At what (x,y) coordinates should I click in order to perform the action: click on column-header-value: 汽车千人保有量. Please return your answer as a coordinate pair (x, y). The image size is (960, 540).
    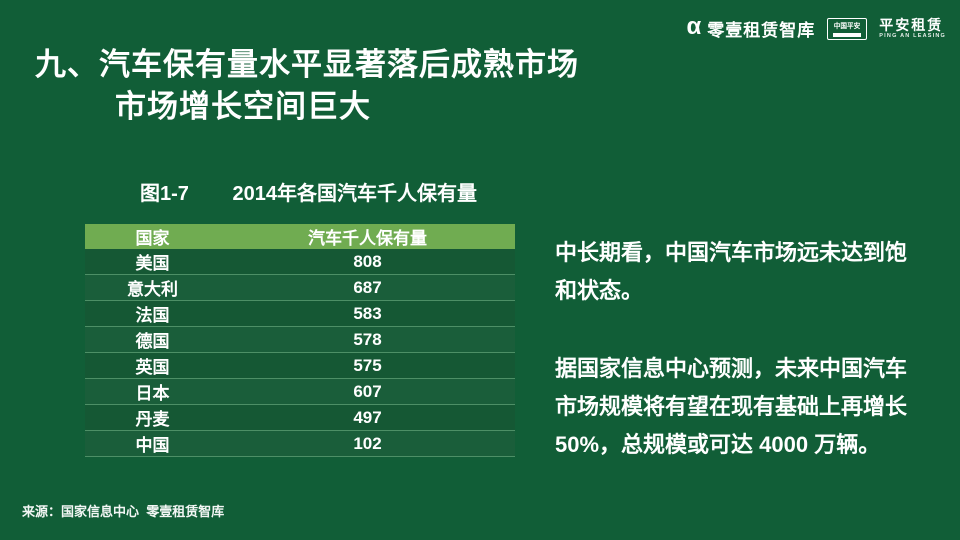
    Looking at the image, I should click on (367, 236).